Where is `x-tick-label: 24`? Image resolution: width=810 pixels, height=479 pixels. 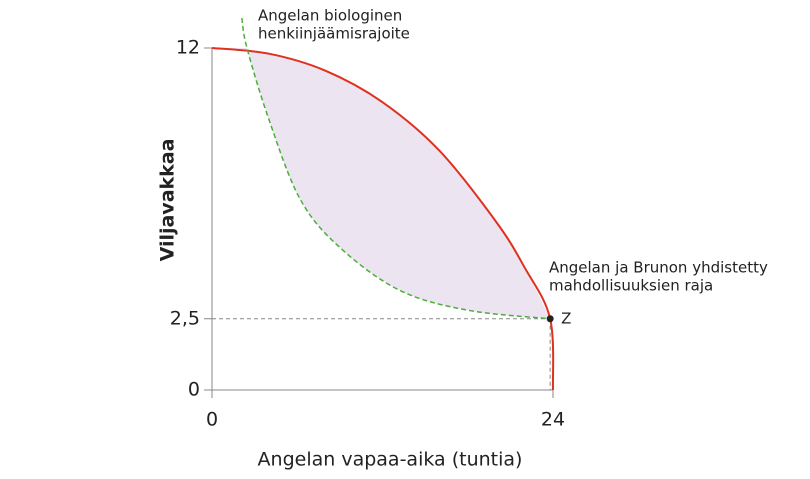
x-tick-label: 24 is located at coordinates (553, 420).